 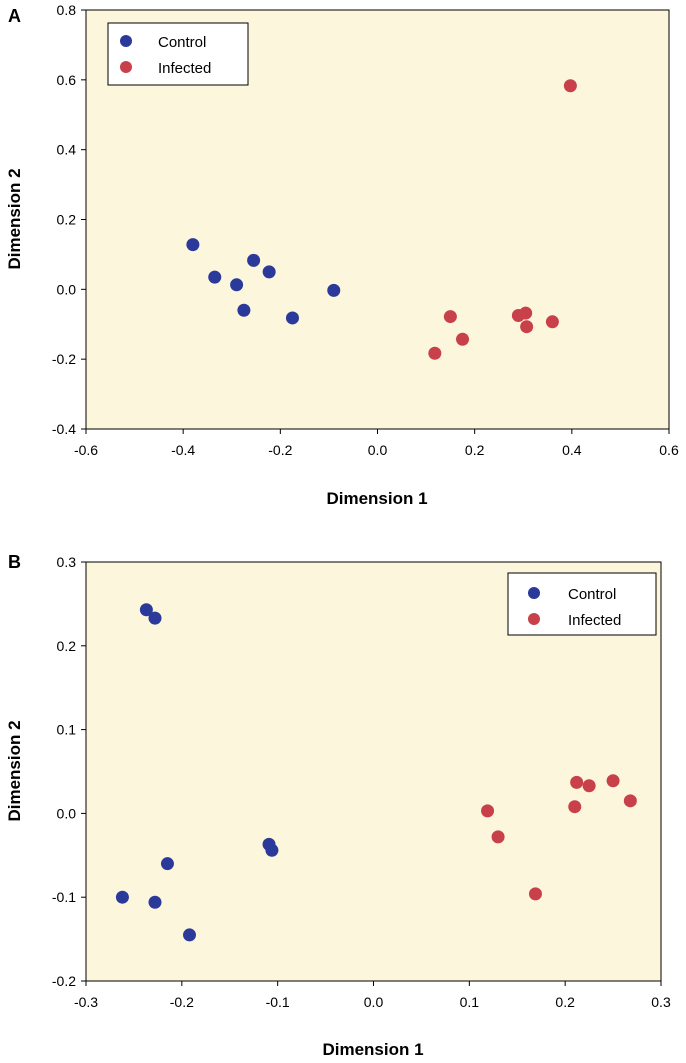 I want to click on x-axis-title-a: Dimension 1, so click(x=376, y=498).